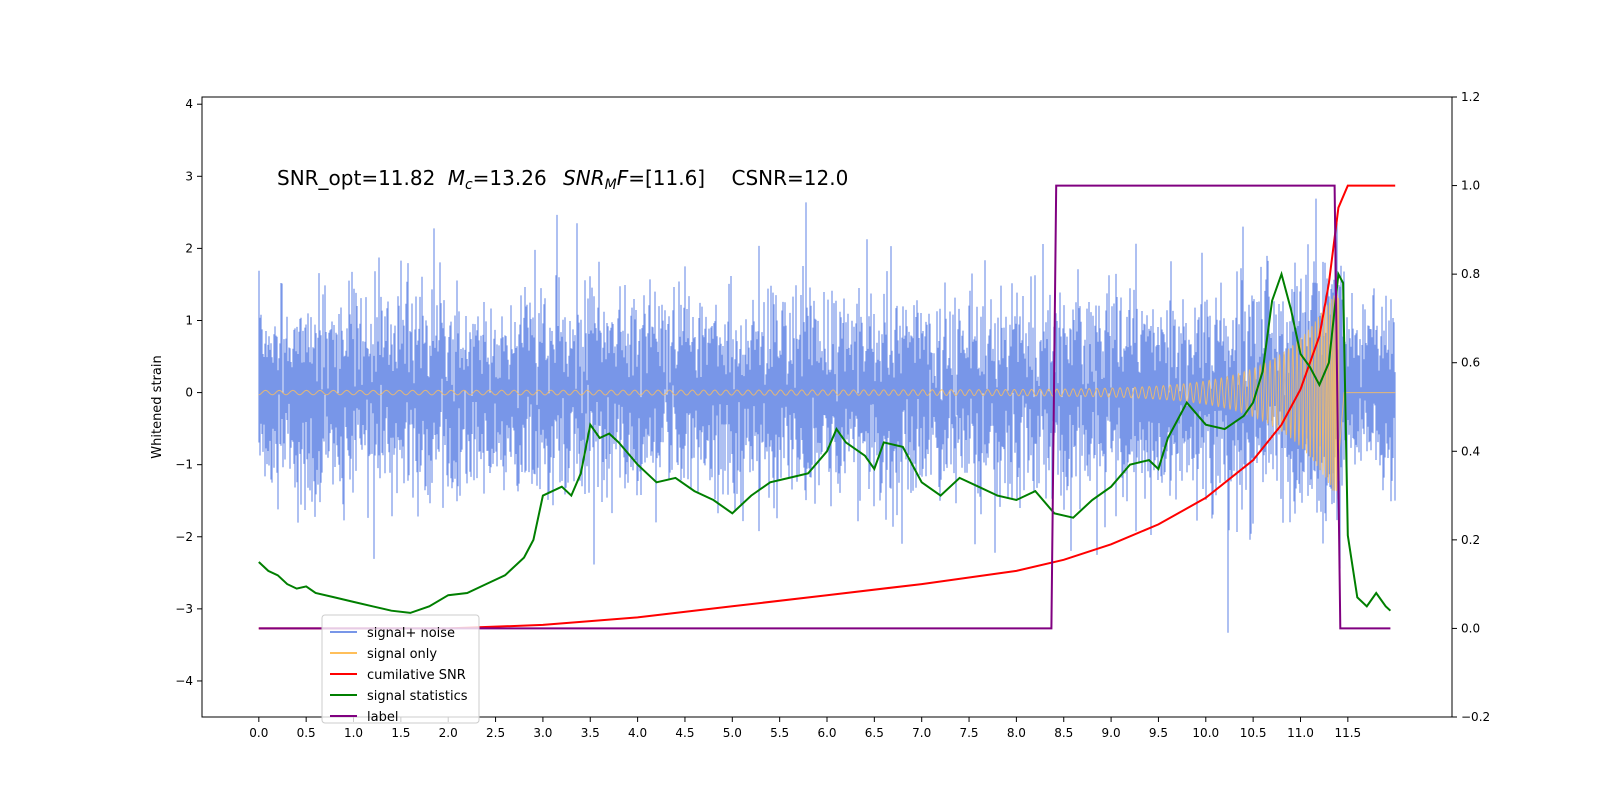  Describe the element at coordinates (495, 733) in the screenshot. I see `x-tick-label: 2.5` at that location.